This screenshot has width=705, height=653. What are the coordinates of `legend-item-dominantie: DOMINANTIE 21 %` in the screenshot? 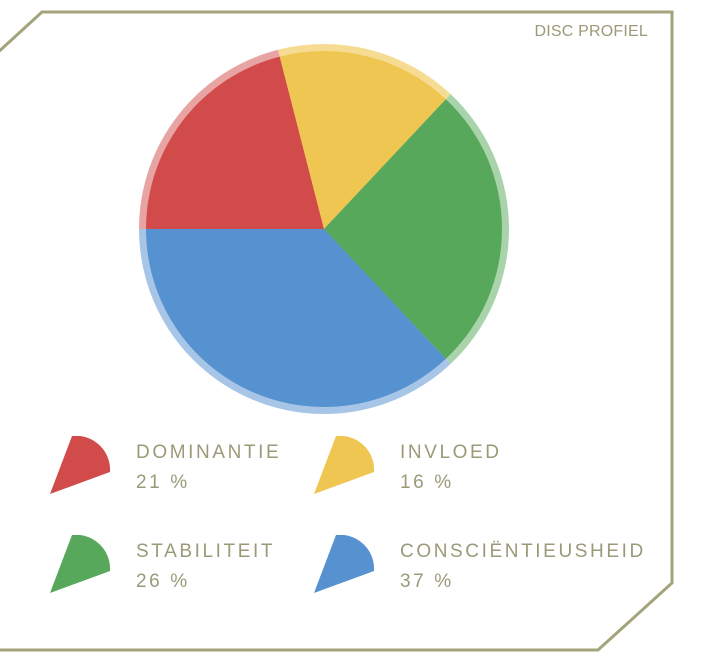 It's located at (178, 471).